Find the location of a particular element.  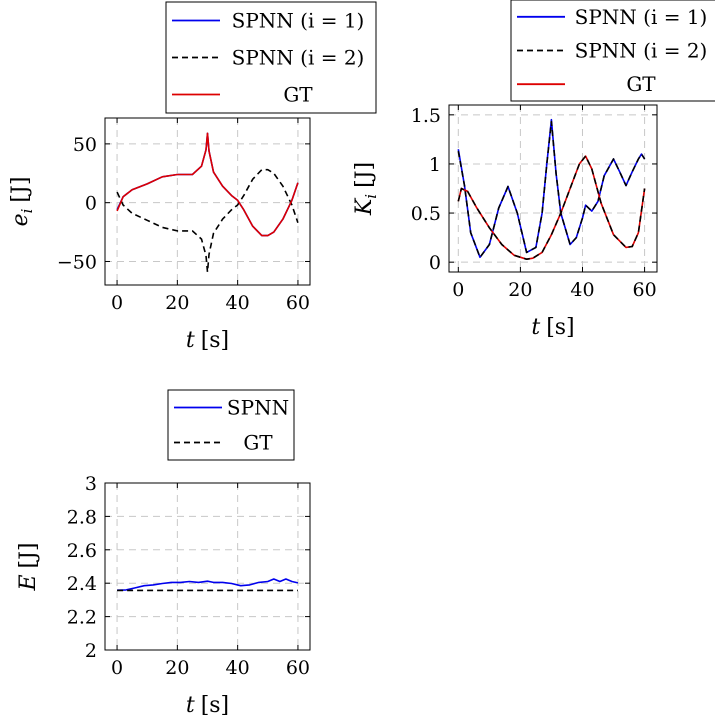

y-tick-label: 2.4 is located at coordinates (82, 584).